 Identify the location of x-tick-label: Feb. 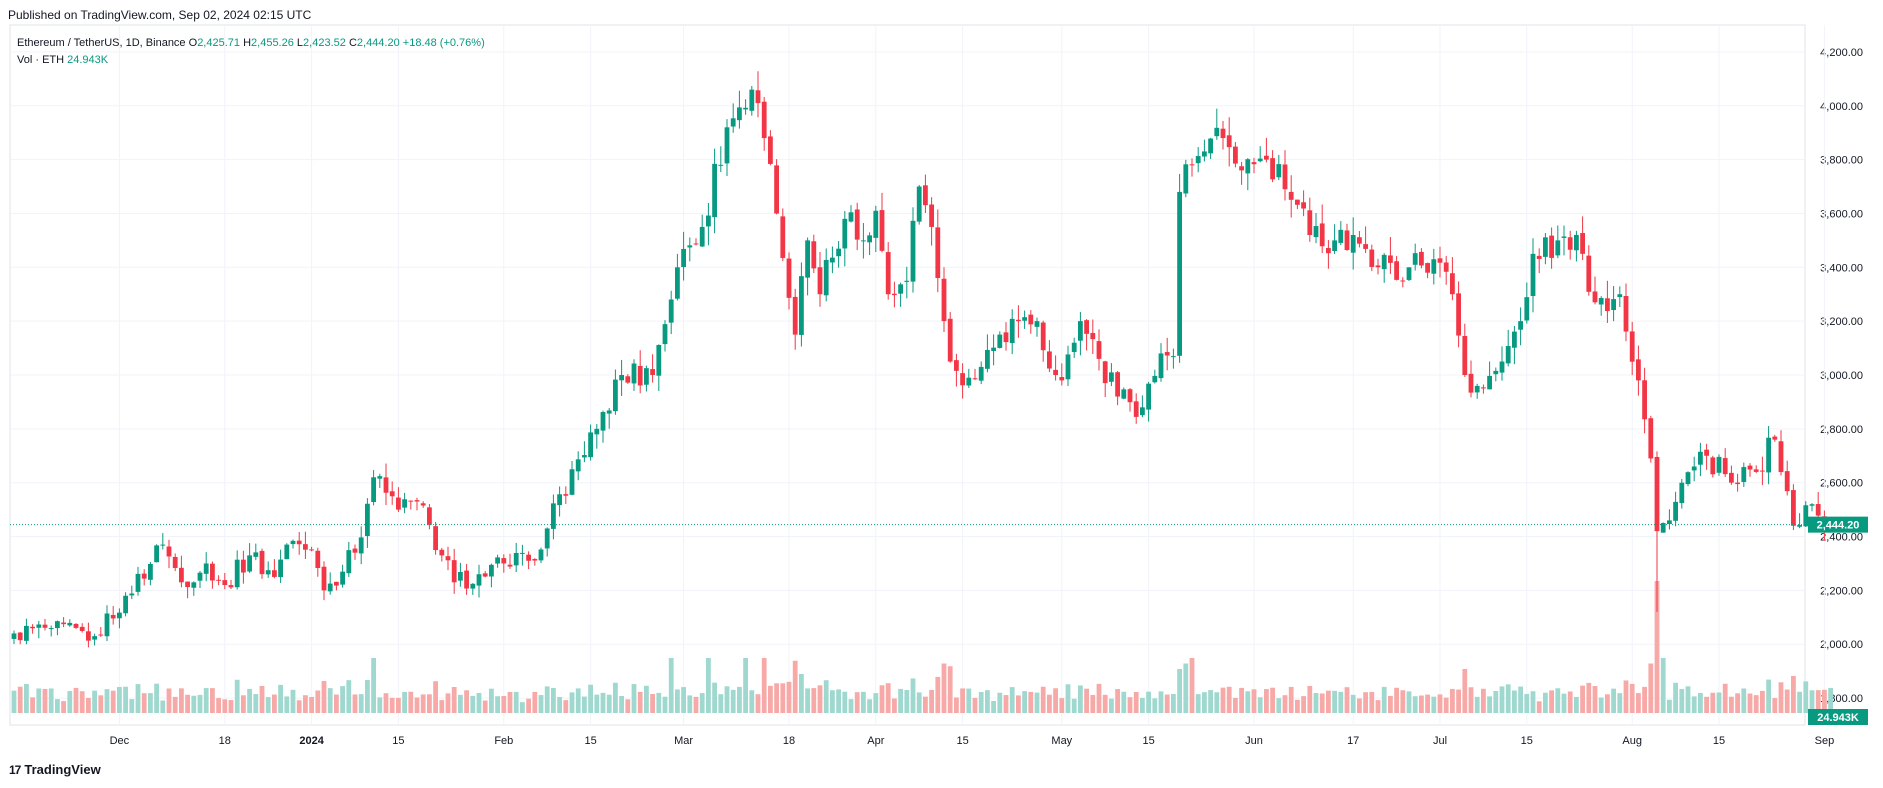
(503, 741).